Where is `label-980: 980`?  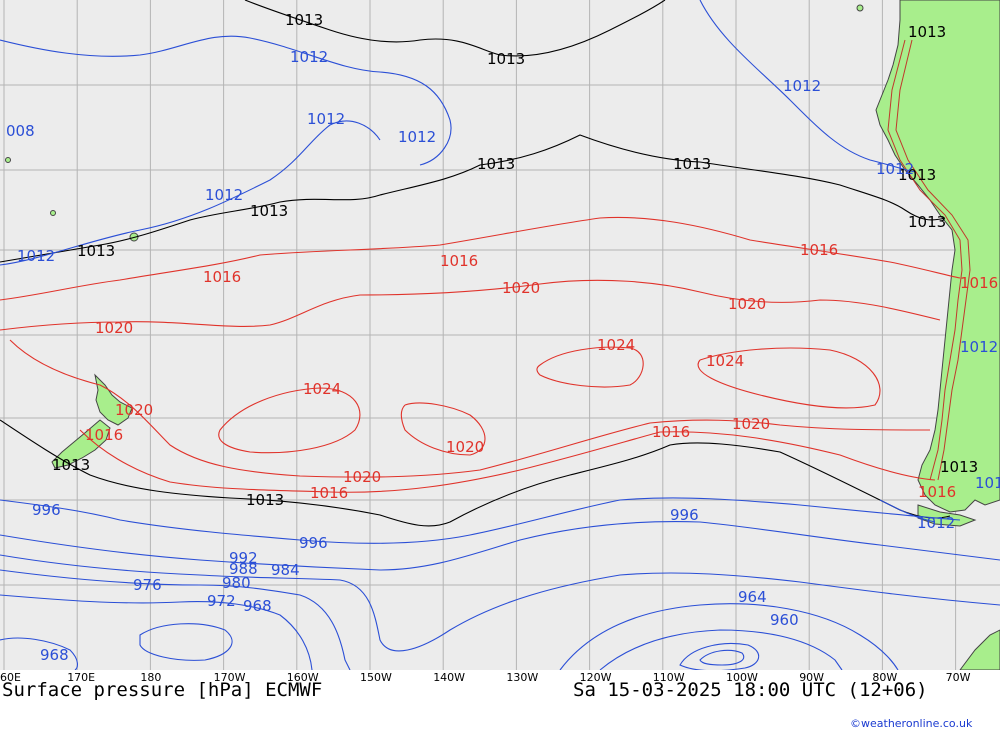
label-980: 980 is located at coordinates (236, 583).